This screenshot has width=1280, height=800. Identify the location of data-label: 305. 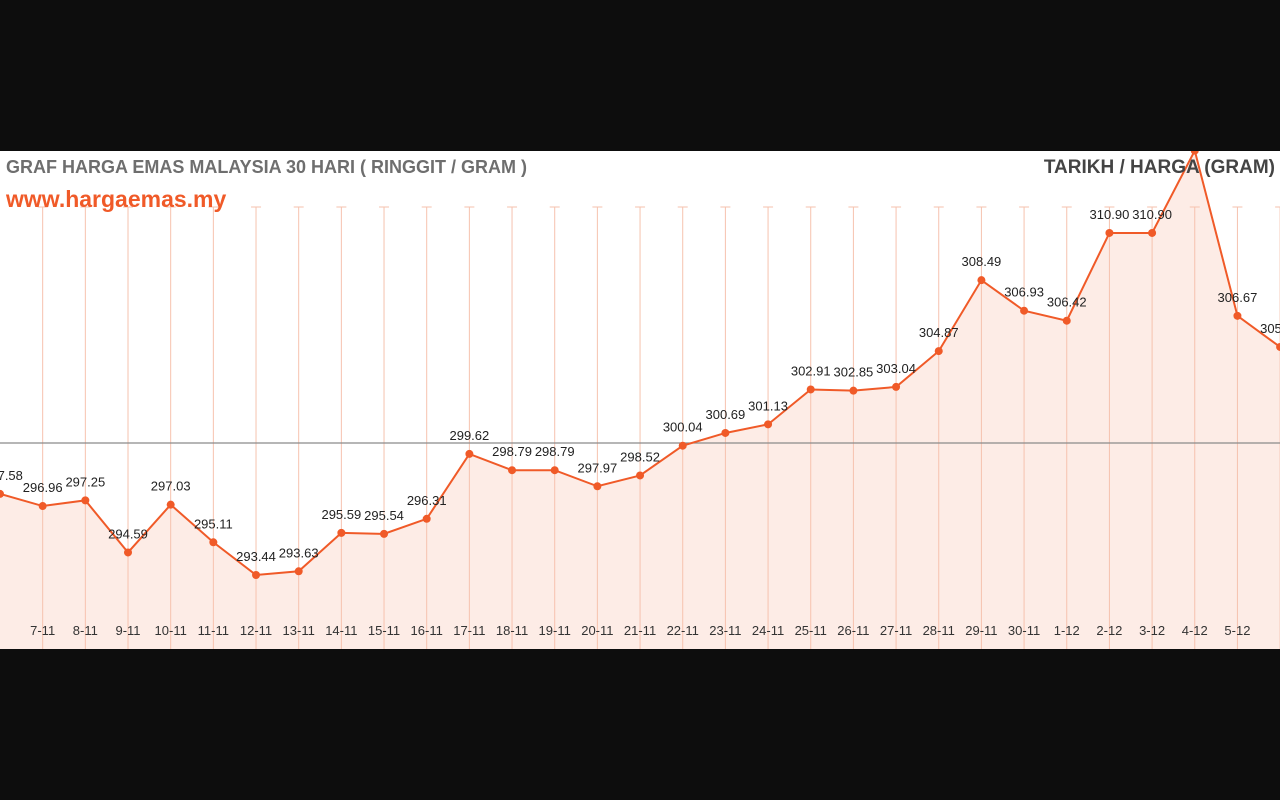
(1270, 328).